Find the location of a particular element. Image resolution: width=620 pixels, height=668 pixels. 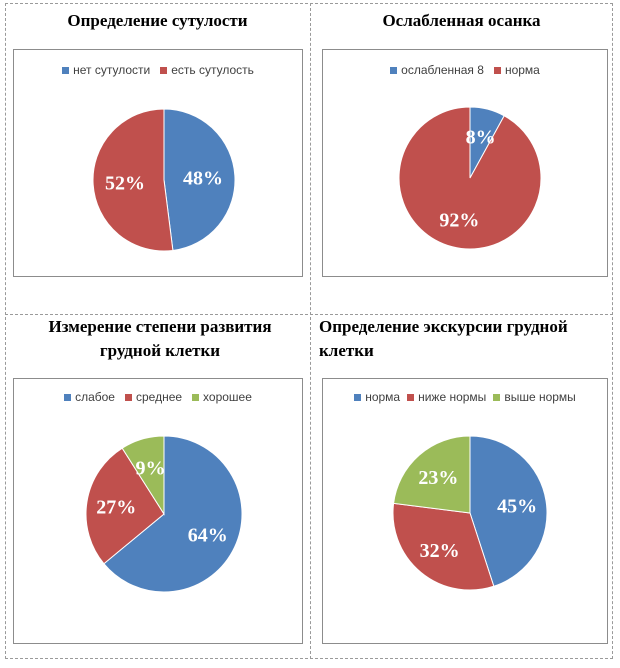

legend: ослабленная 8 норма is located at coordinates (465, 70).